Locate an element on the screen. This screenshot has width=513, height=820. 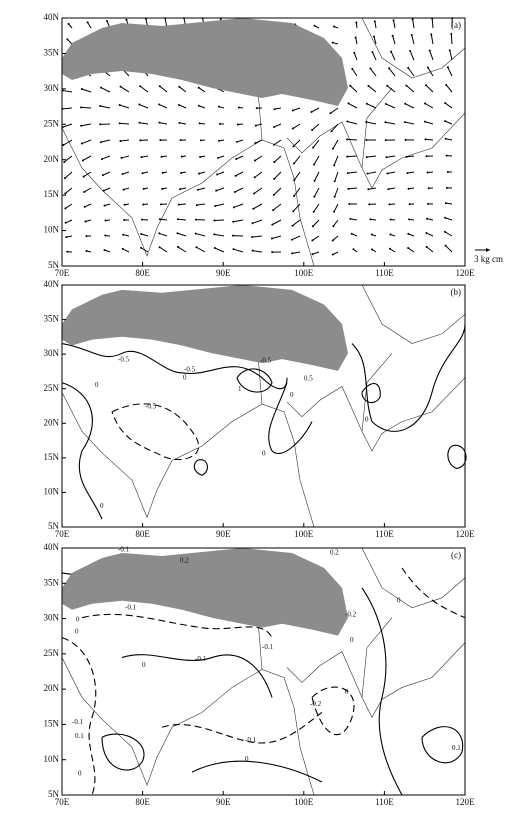
lon-label: 90E is located at coordinates (223, 273).